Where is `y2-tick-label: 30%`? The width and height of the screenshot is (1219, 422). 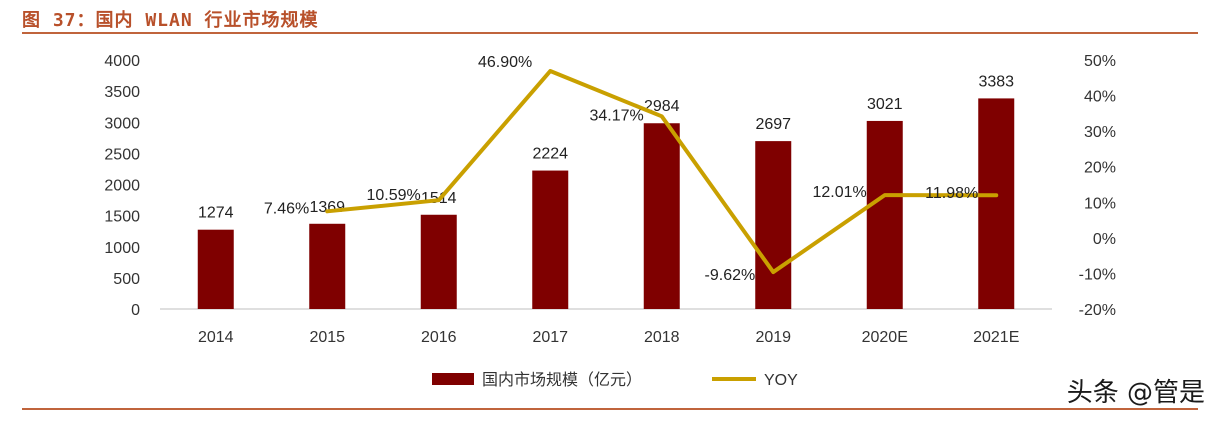 y2-tick-label: 30% is located at coordinates (1100, 132).